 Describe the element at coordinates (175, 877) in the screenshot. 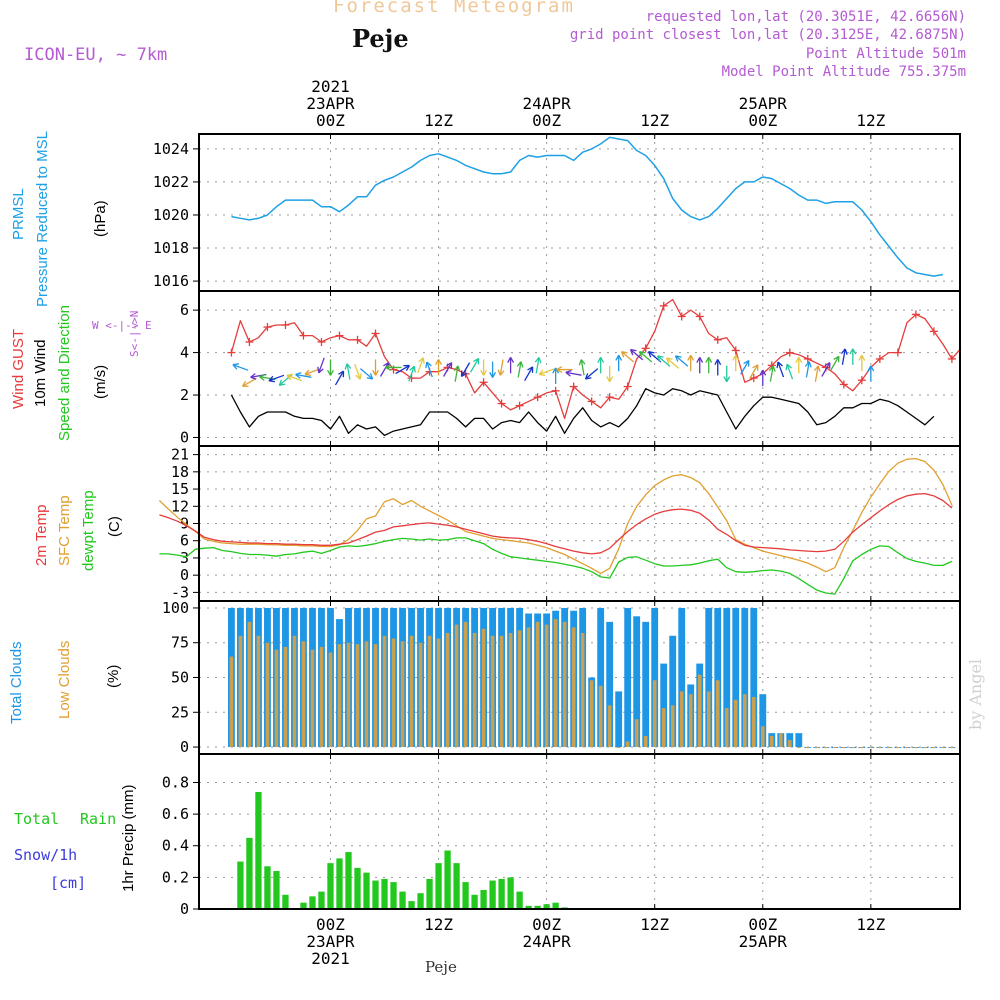

I see `precip-ytick-label: 0.2` at that location.